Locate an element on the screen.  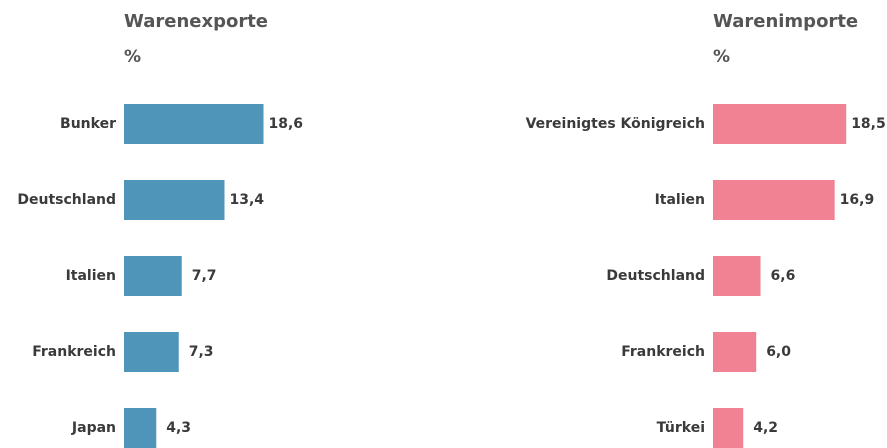
value-label: 4,2 is located at coordinates (765, 428).